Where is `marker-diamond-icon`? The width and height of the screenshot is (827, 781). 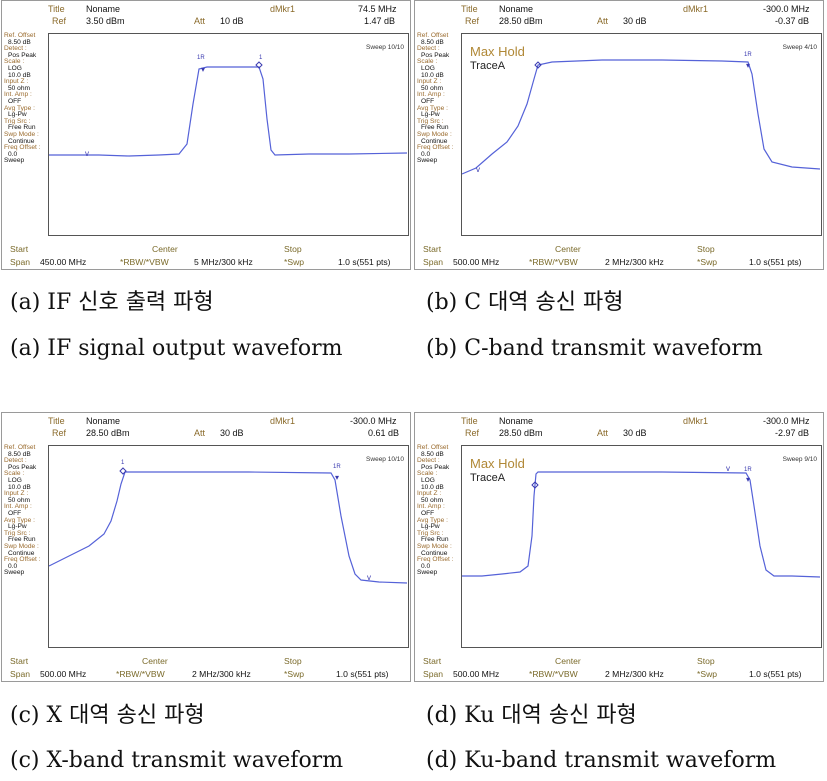 marker-diamond-icon is located at coordinates (123, 471).